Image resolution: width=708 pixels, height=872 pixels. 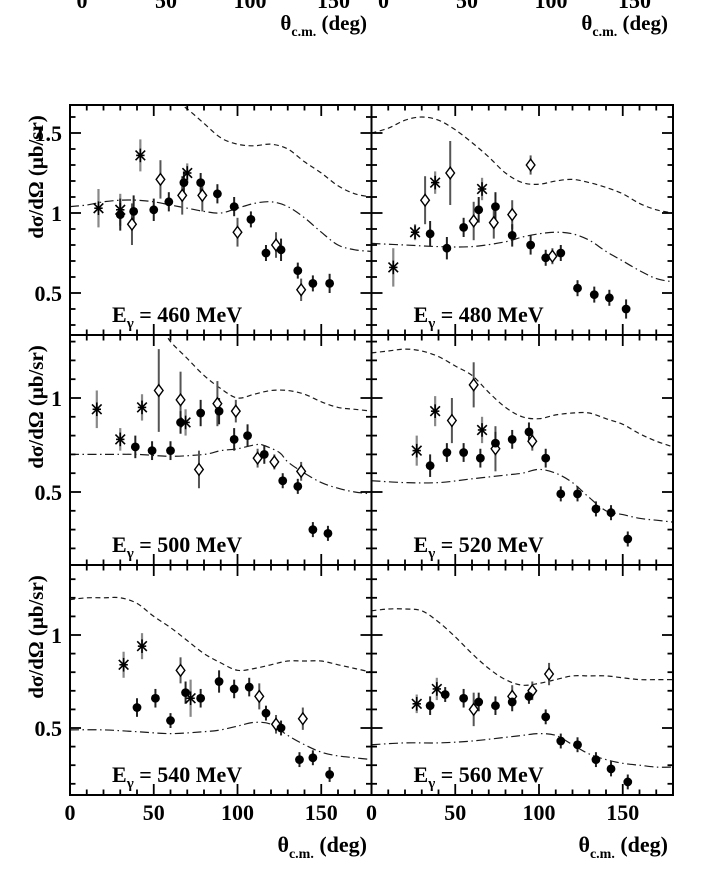 I want to click on top-remnant-x-axis-label-1: θc.m. (deg), so click(x=624, y=25).